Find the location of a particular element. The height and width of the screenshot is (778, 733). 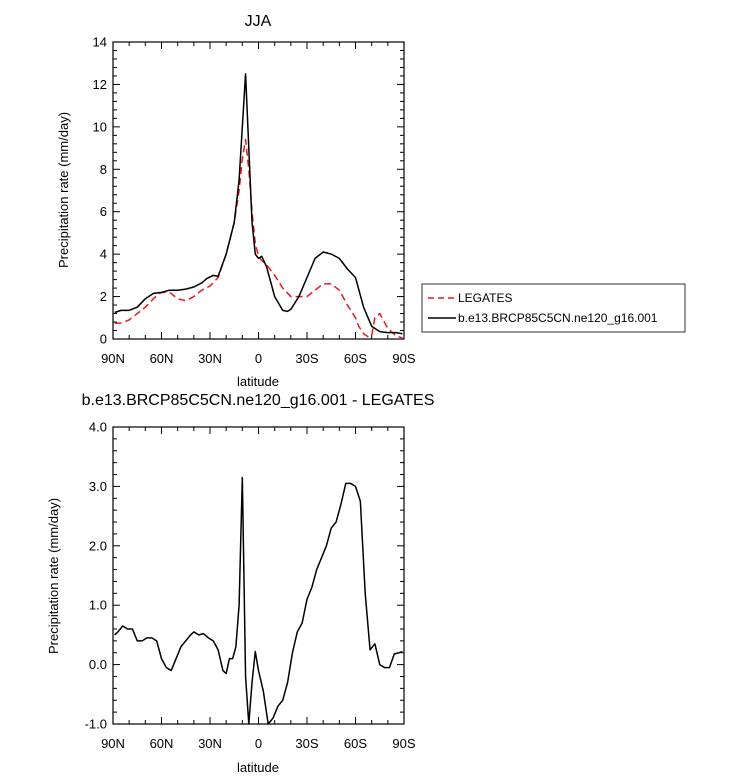

legend-label-model: b.e13.BRCP85C5CN.ne120_g16.001 is located at coordinates (558, 318).